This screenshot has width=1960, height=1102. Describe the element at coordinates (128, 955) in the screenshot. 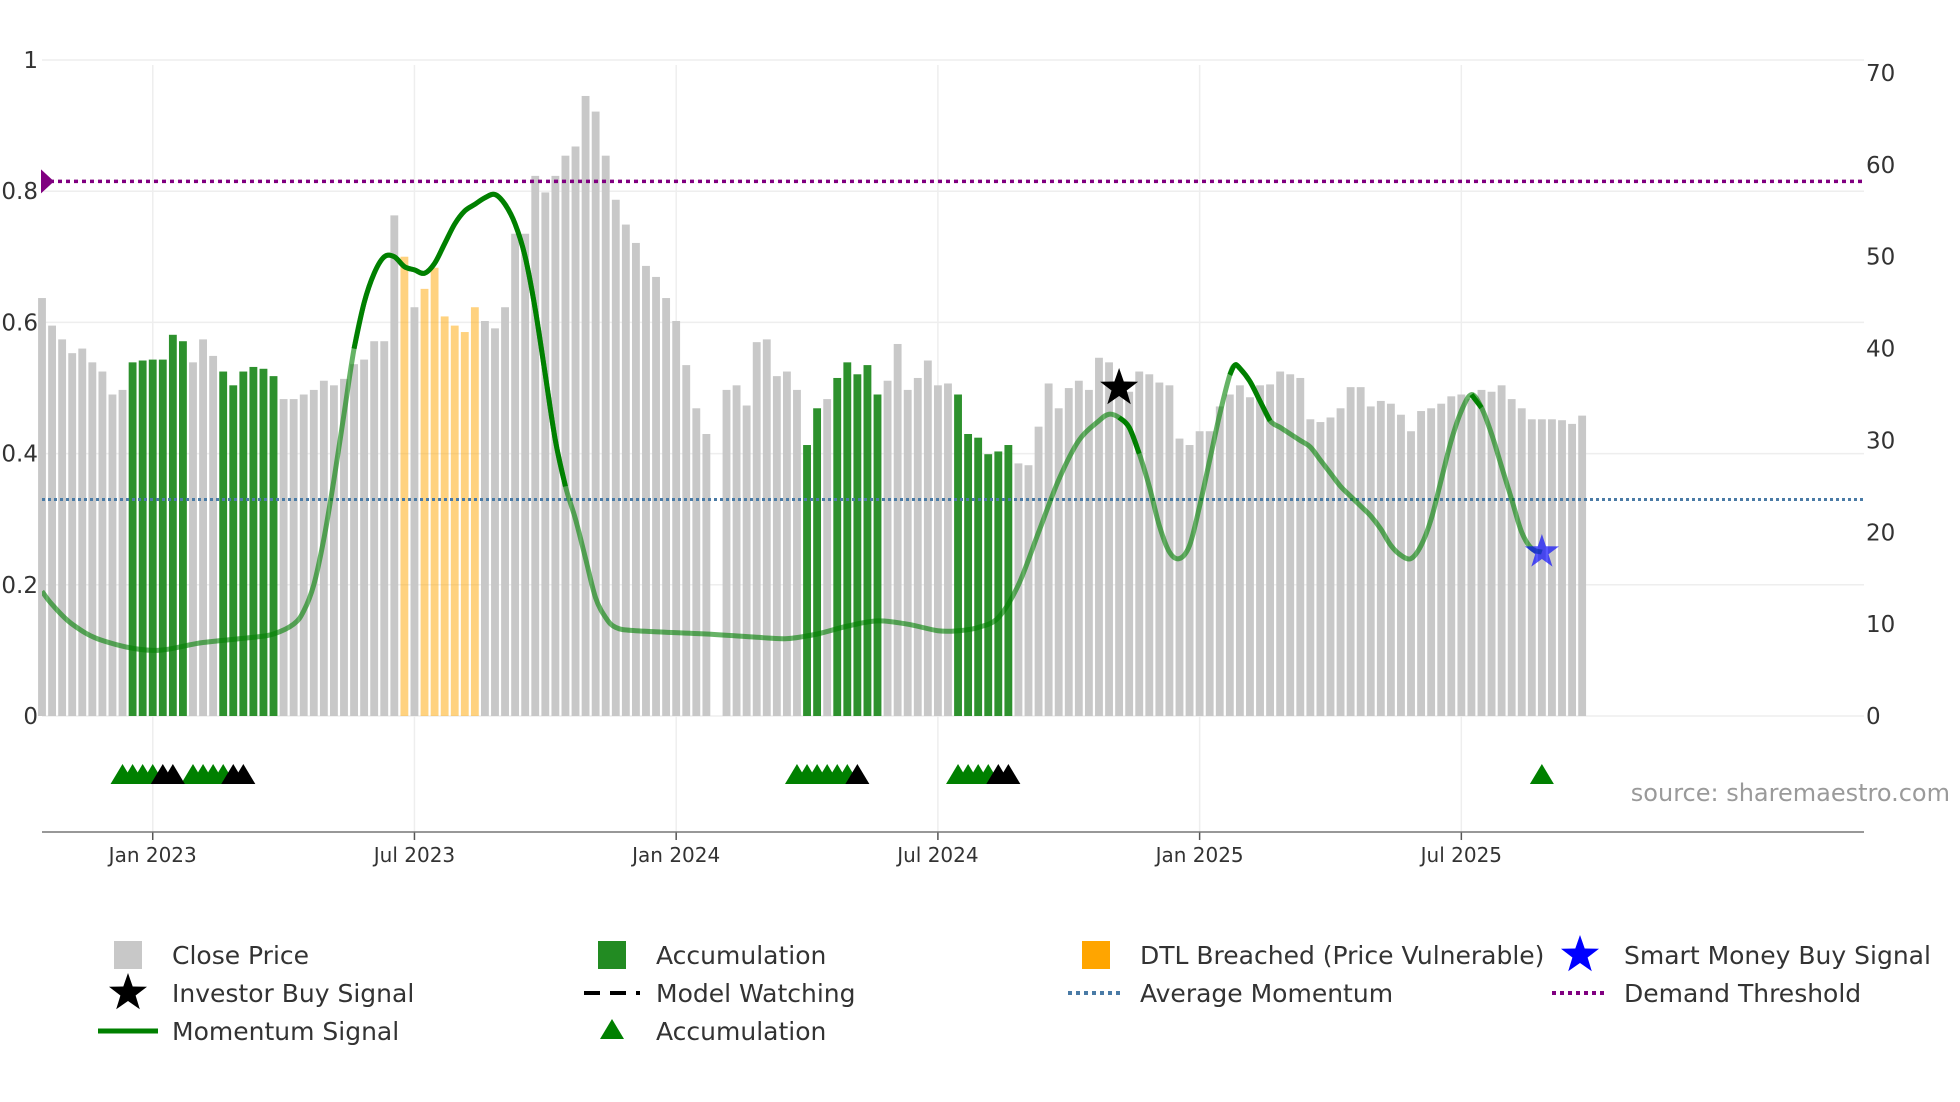

I see `legend-close-price-swatch` at that location.